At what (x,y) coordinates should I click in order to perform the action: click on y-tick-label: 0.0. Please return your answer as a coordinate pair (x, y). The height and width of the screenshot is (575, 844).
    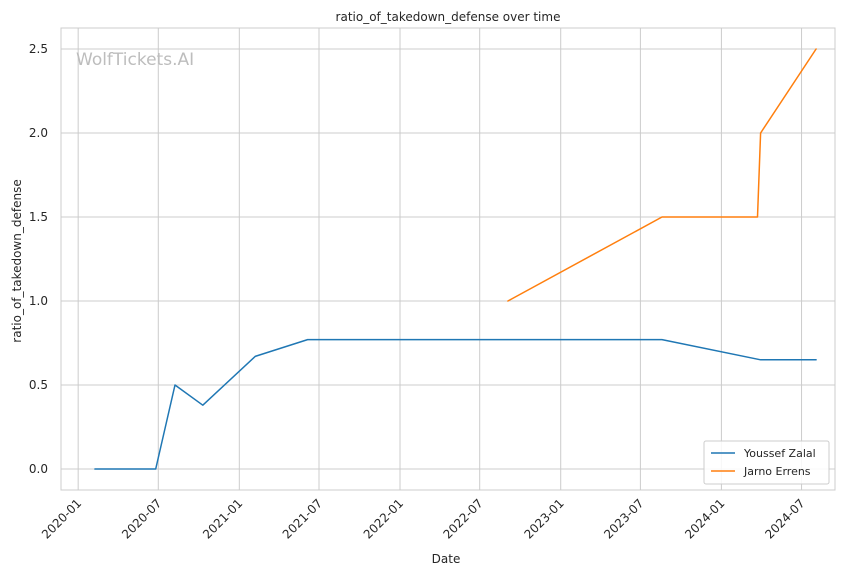
    Looking at the image, I should click on (38, 469).